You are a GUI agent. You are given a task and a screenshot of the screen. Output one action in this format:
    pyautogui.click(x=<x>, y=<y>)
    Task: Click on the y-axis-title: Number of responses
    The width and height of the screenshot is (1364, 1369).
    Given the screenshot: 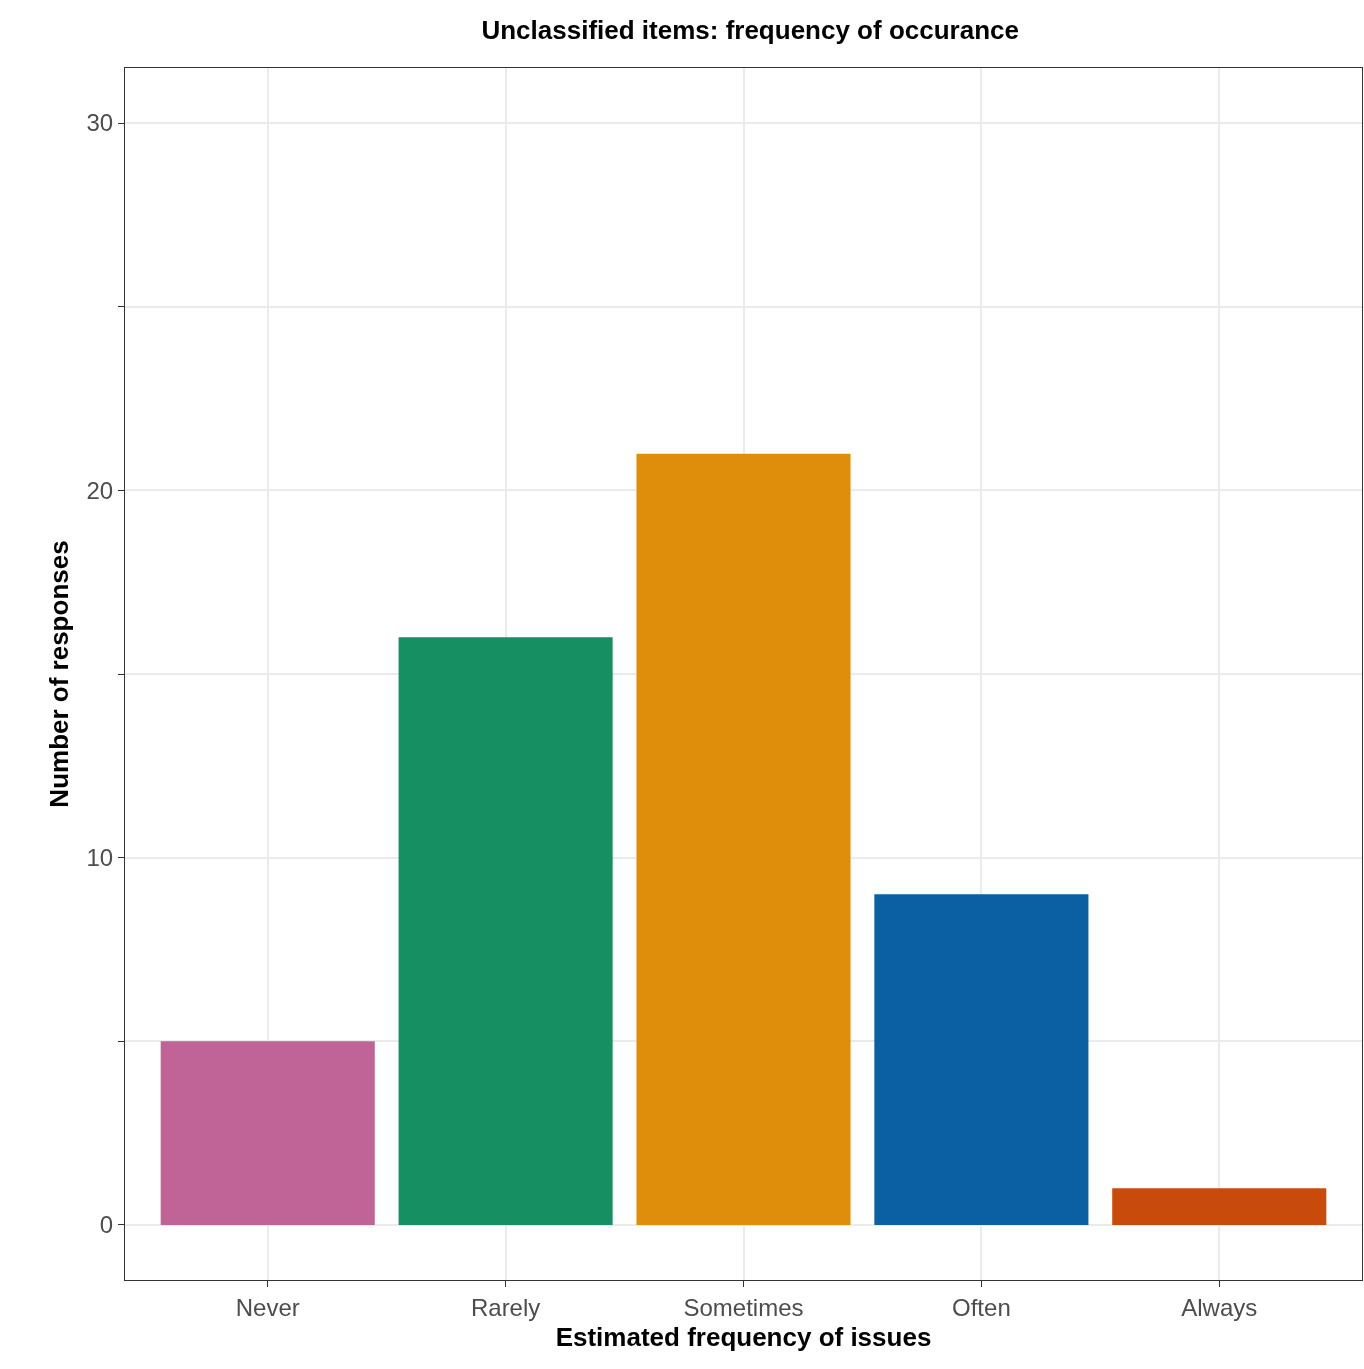 What is the action you would take?
    pyautogui.click(x=58, y=674)
    